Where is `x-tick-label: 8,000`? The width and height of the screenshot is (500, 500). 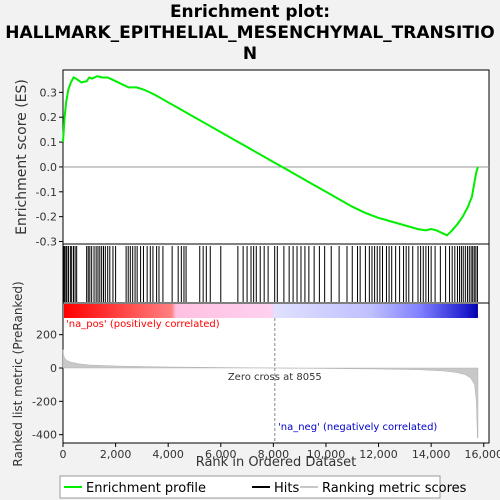 x-tick-label: 8,000 is located at coordinates (274, 454).